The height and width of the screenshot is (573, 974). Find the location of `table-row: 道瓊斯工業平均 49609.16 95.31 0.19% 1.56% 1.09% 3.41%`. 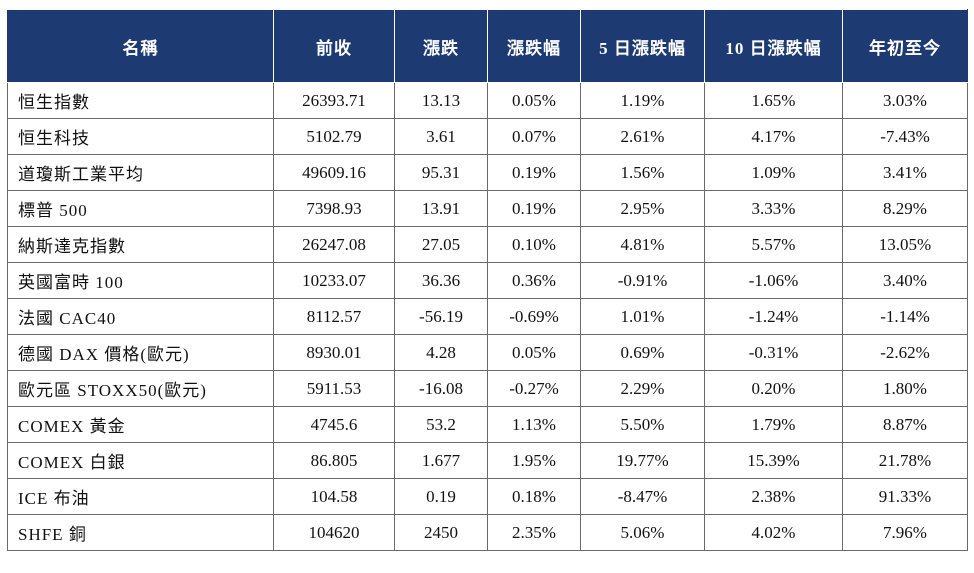

table-row: 道瓊斯工業平均 49609.16 95.31 0.19% 1.56% 1.09% 3.41% is located at coordinates (488, 173).